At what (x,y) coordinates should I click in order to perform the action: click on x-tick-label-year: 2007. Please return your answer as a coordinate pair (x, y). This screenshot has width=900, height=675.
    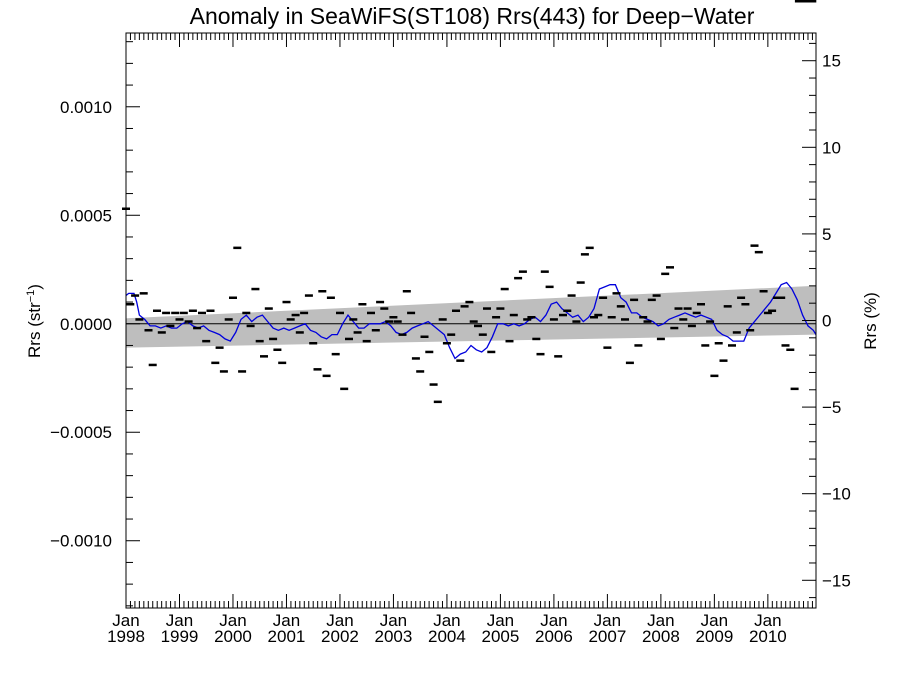
    Looking at the image, I should click on (607, 636).